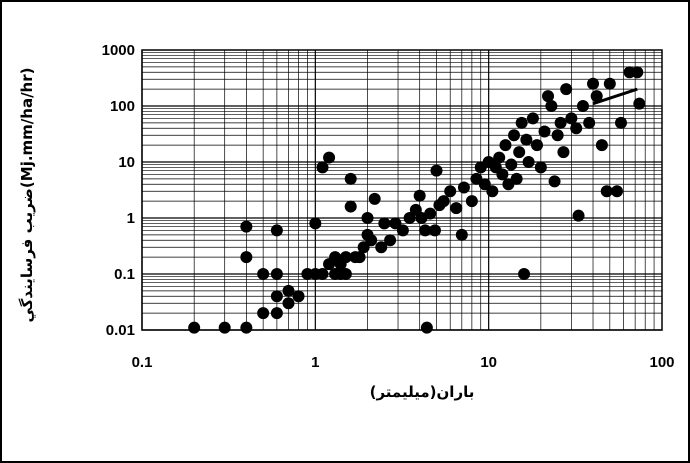 This screenshot has height=463, width=690. I want to click on x-tick-labels: 0.1 1 10 100, so click(403, 362).